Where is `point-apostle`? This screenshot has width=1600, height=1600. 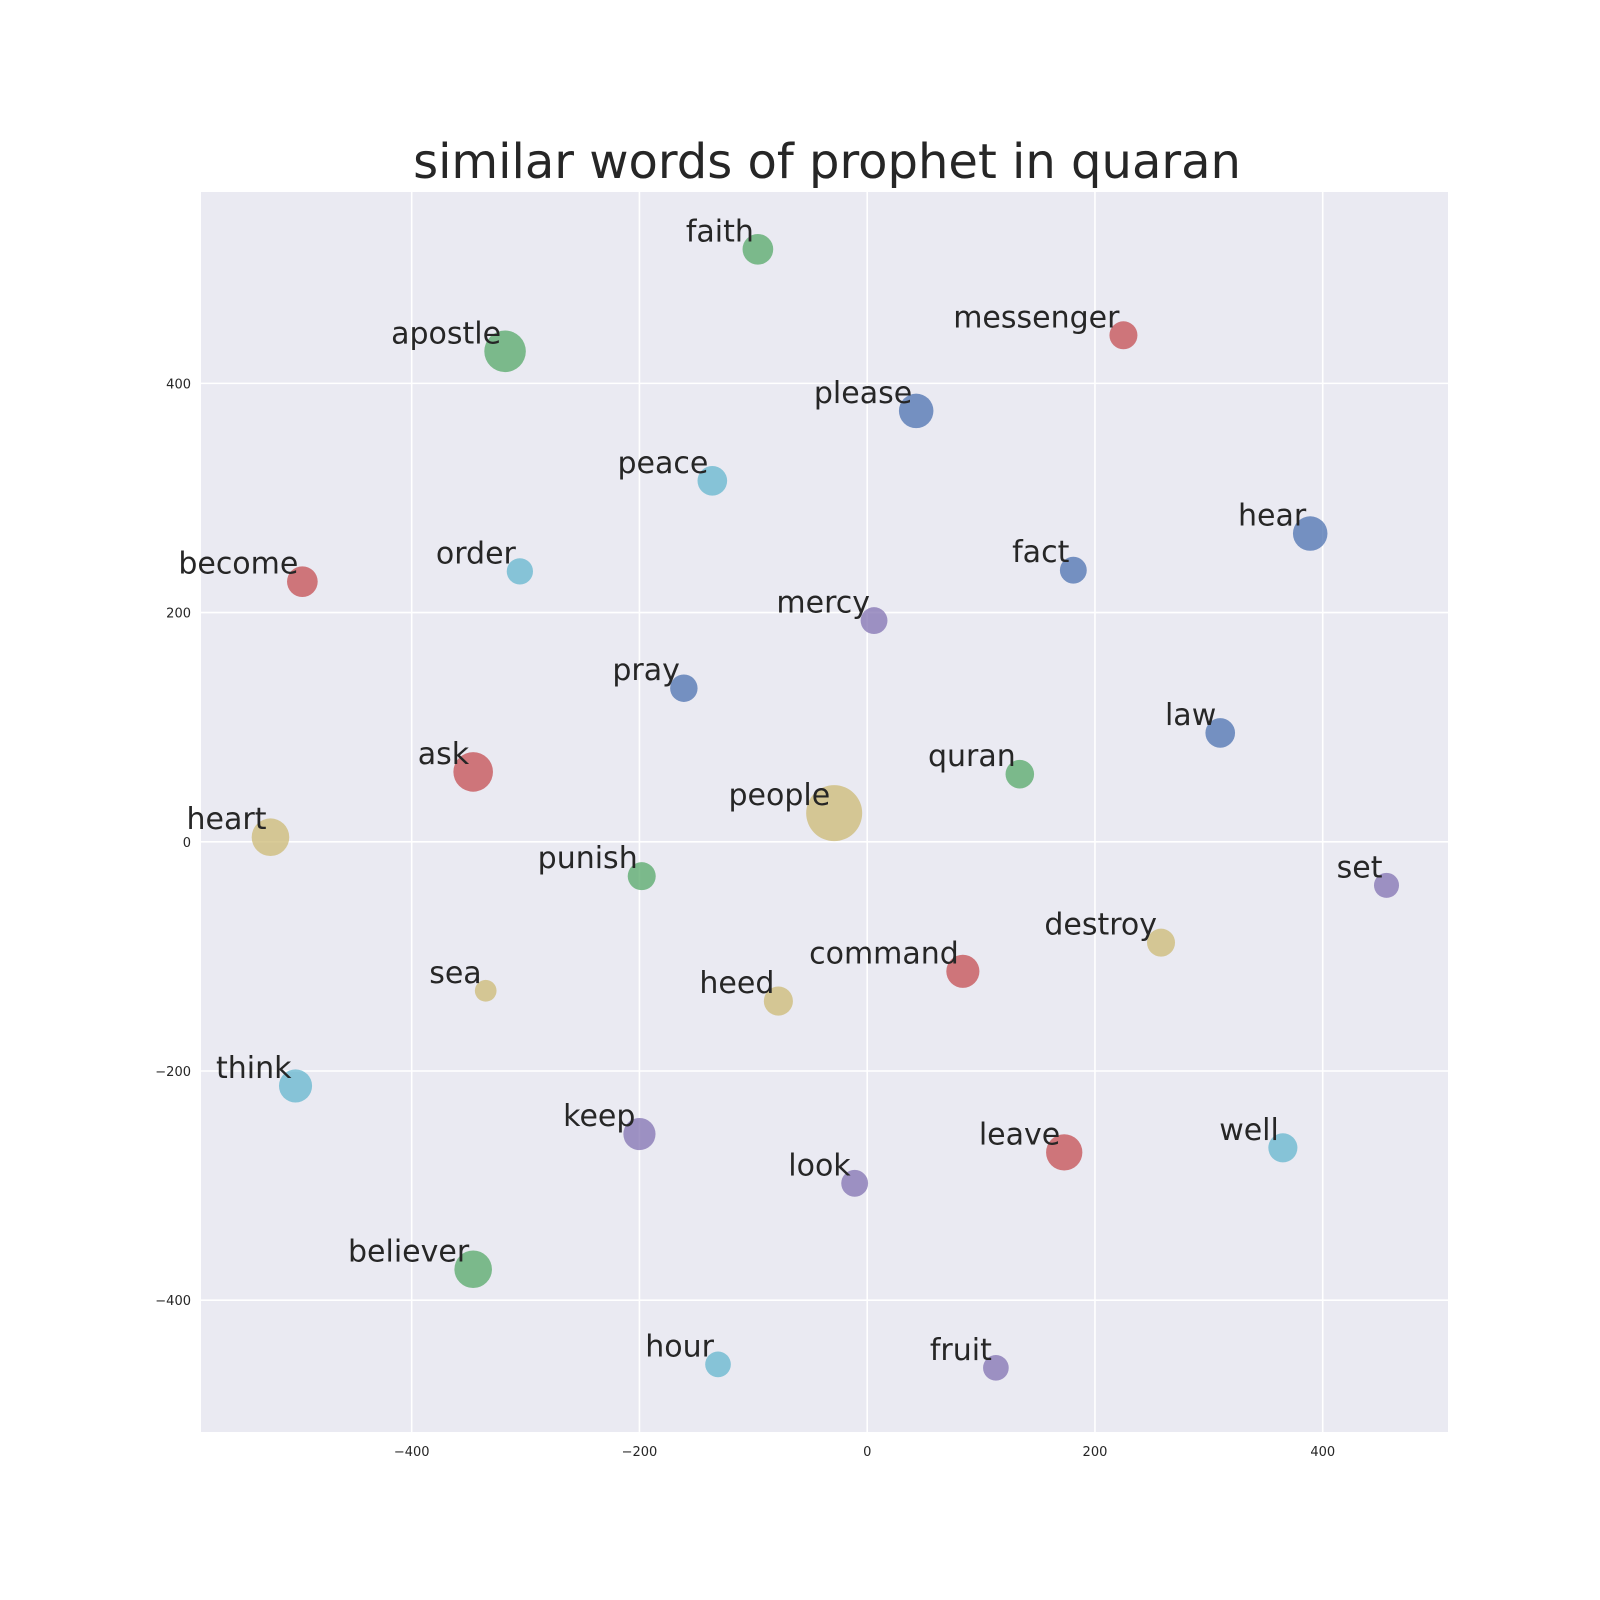 point-apostle is located at coordinates (505, 351).